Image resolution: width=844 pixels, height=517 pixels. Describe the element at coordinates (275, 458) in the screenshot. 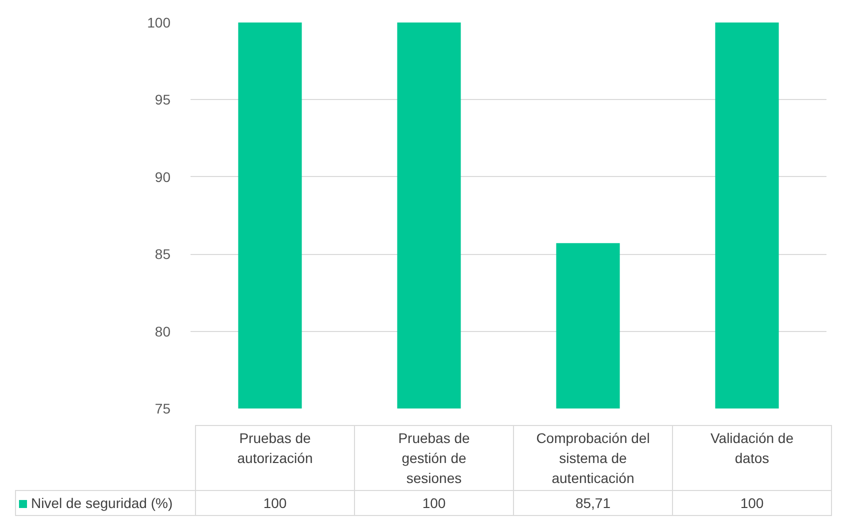

I see `x-tick-label: Pruebas de autorización` at that location.